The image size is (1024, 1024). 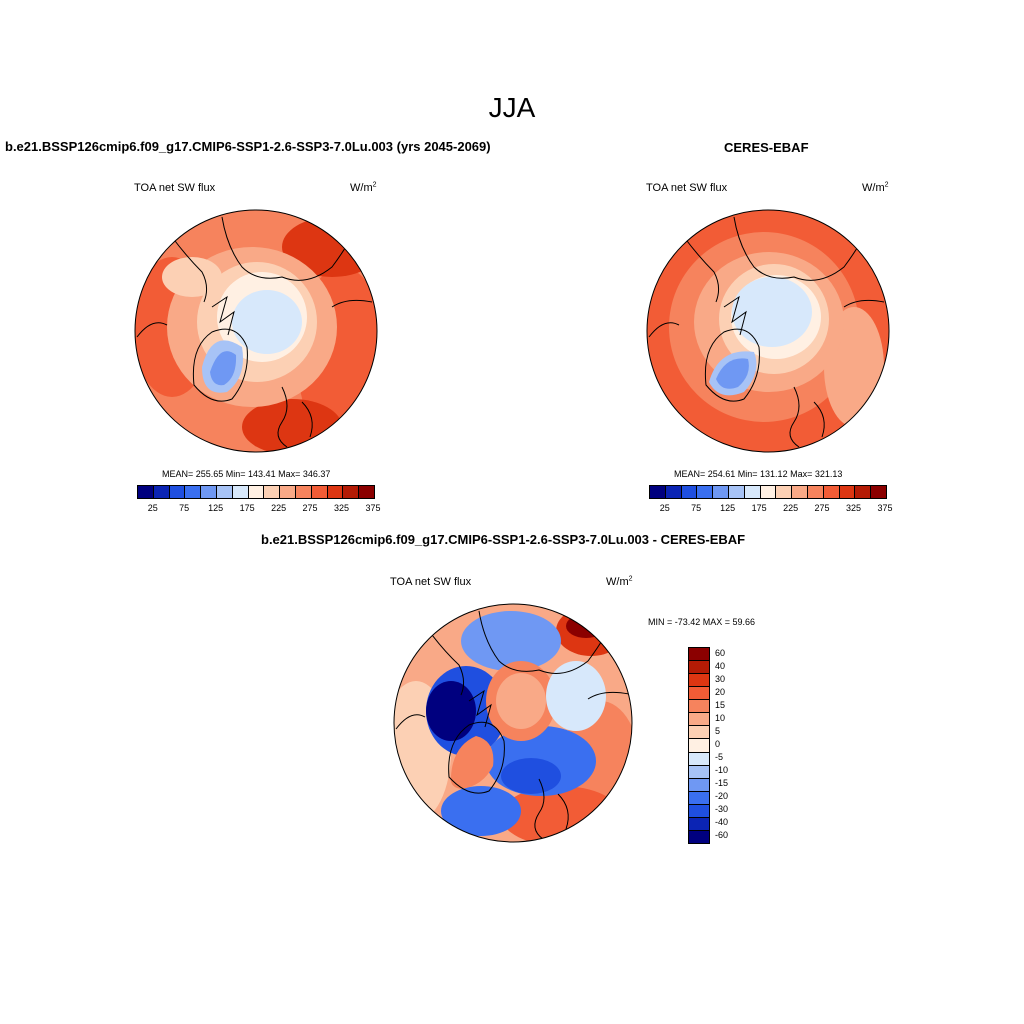 What do you see at coordinates (768, 331) in the screenshot?
I see `panel2-polar-map` at bounding box center [768, 331].